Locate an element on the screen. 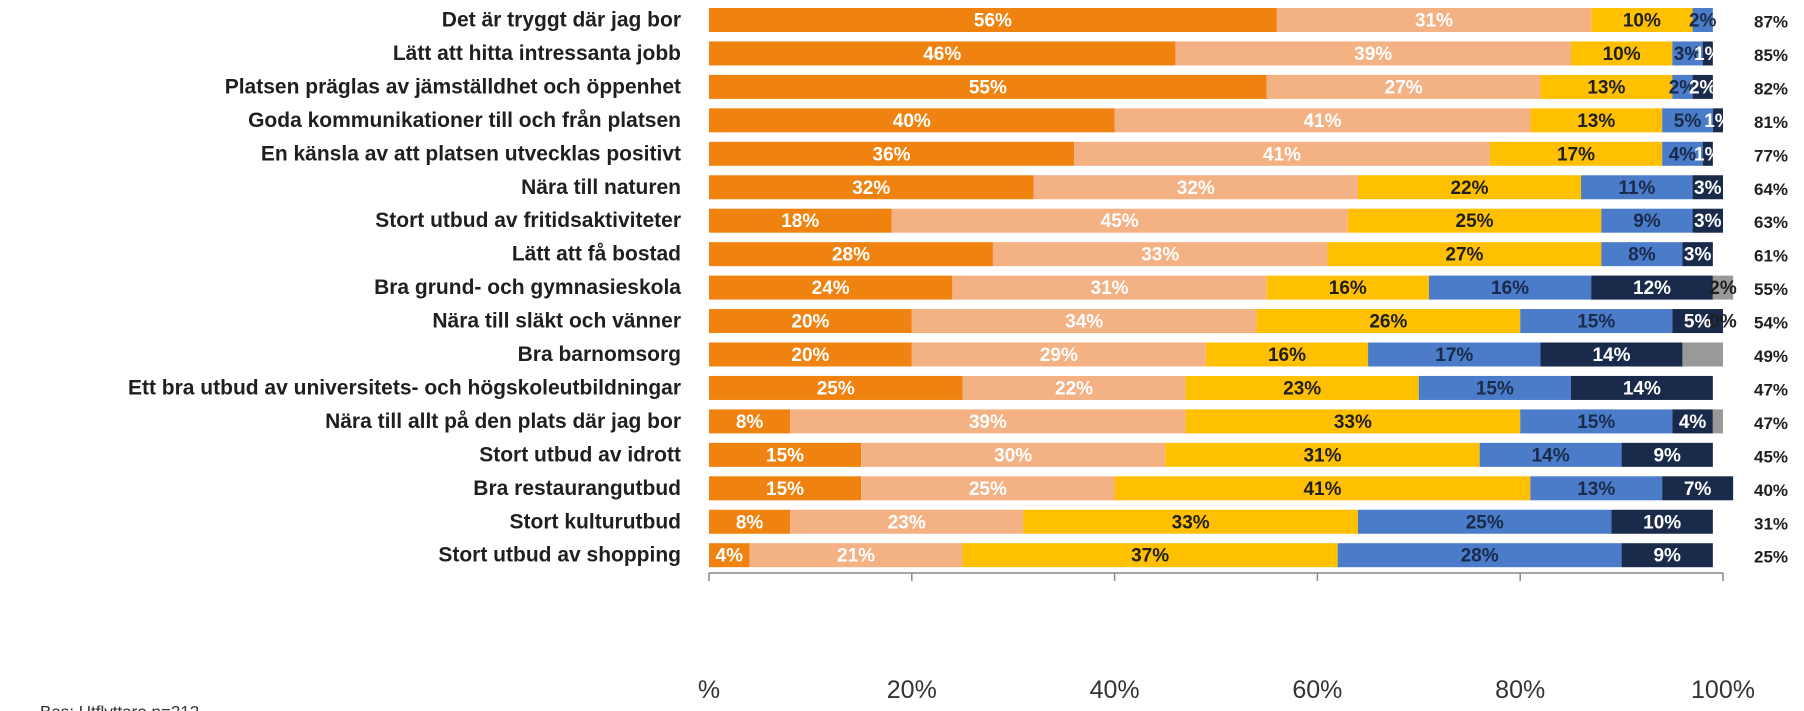 The image size is (1804, 711). data-label: 18% is located at coordinates (800, 221).